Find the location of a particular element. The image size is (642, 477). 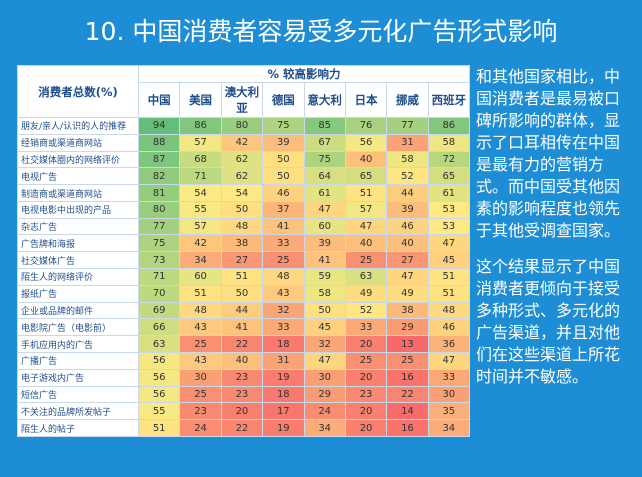

value-cell: 87 is located at coordinates (159, 159).